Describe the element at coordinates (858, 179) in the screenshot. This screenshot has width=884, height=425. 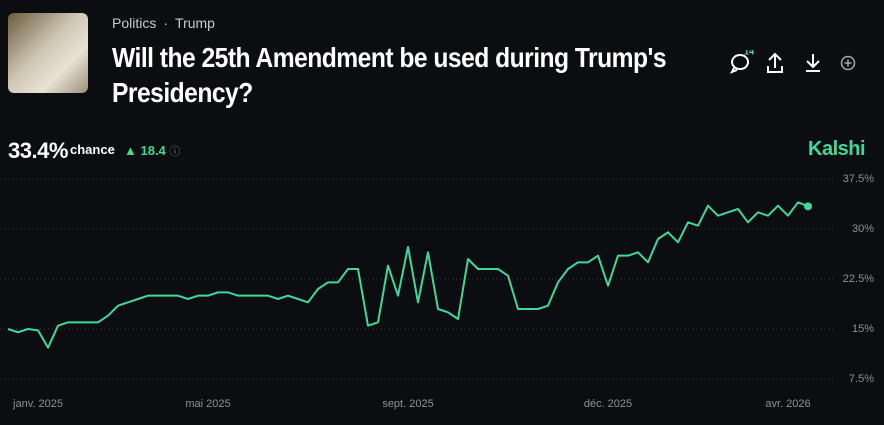
I see `y-tick-label: 37.5%` at that location.